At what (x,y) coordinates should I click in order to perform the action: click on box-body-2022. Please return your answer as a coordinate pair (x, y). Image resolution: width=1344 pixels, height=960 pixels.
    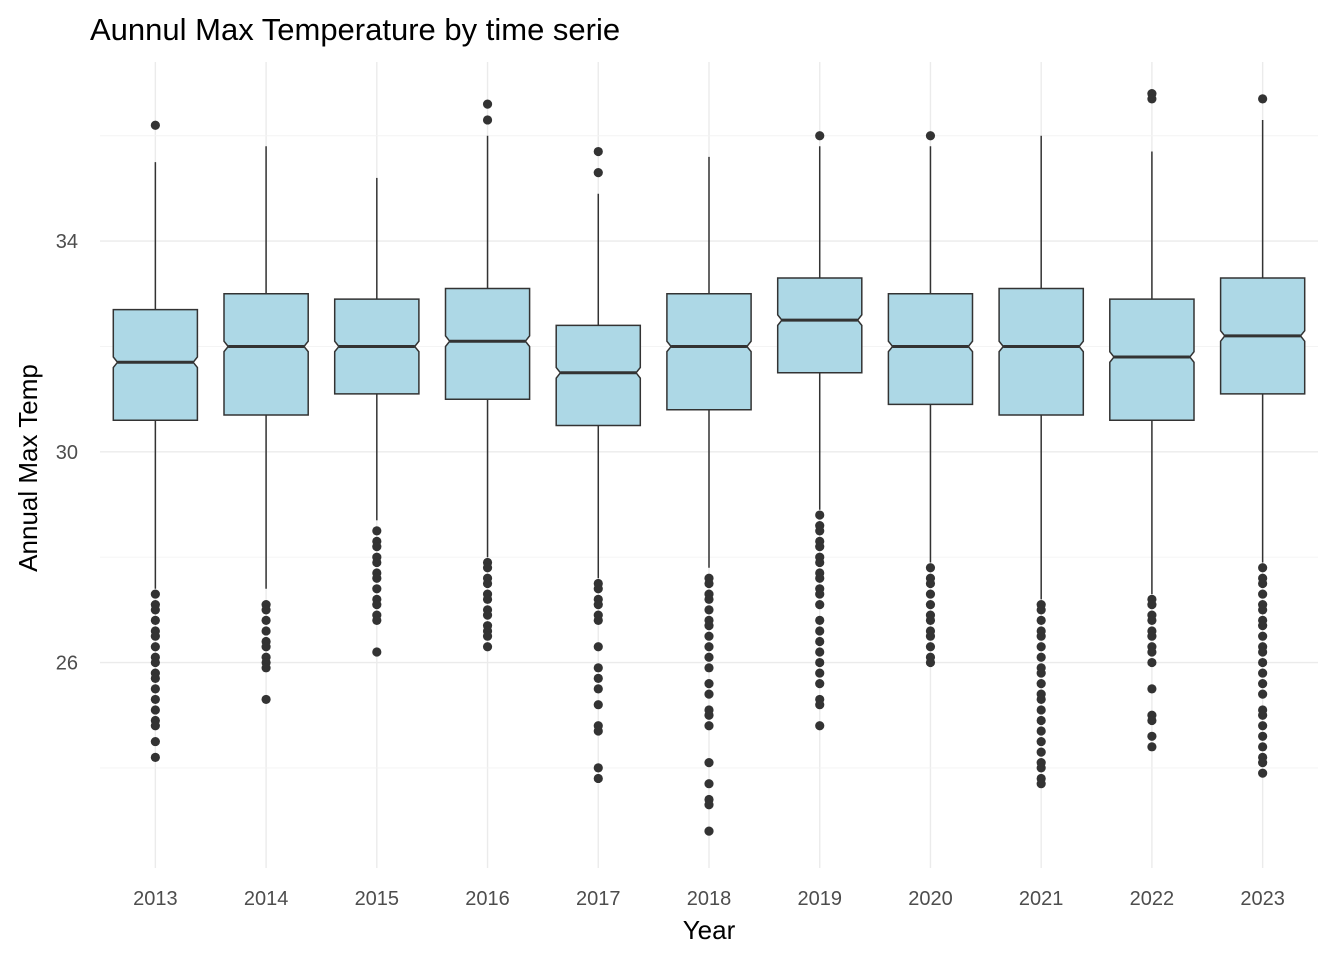
    Looking at the image, I should click on (1152, 359).